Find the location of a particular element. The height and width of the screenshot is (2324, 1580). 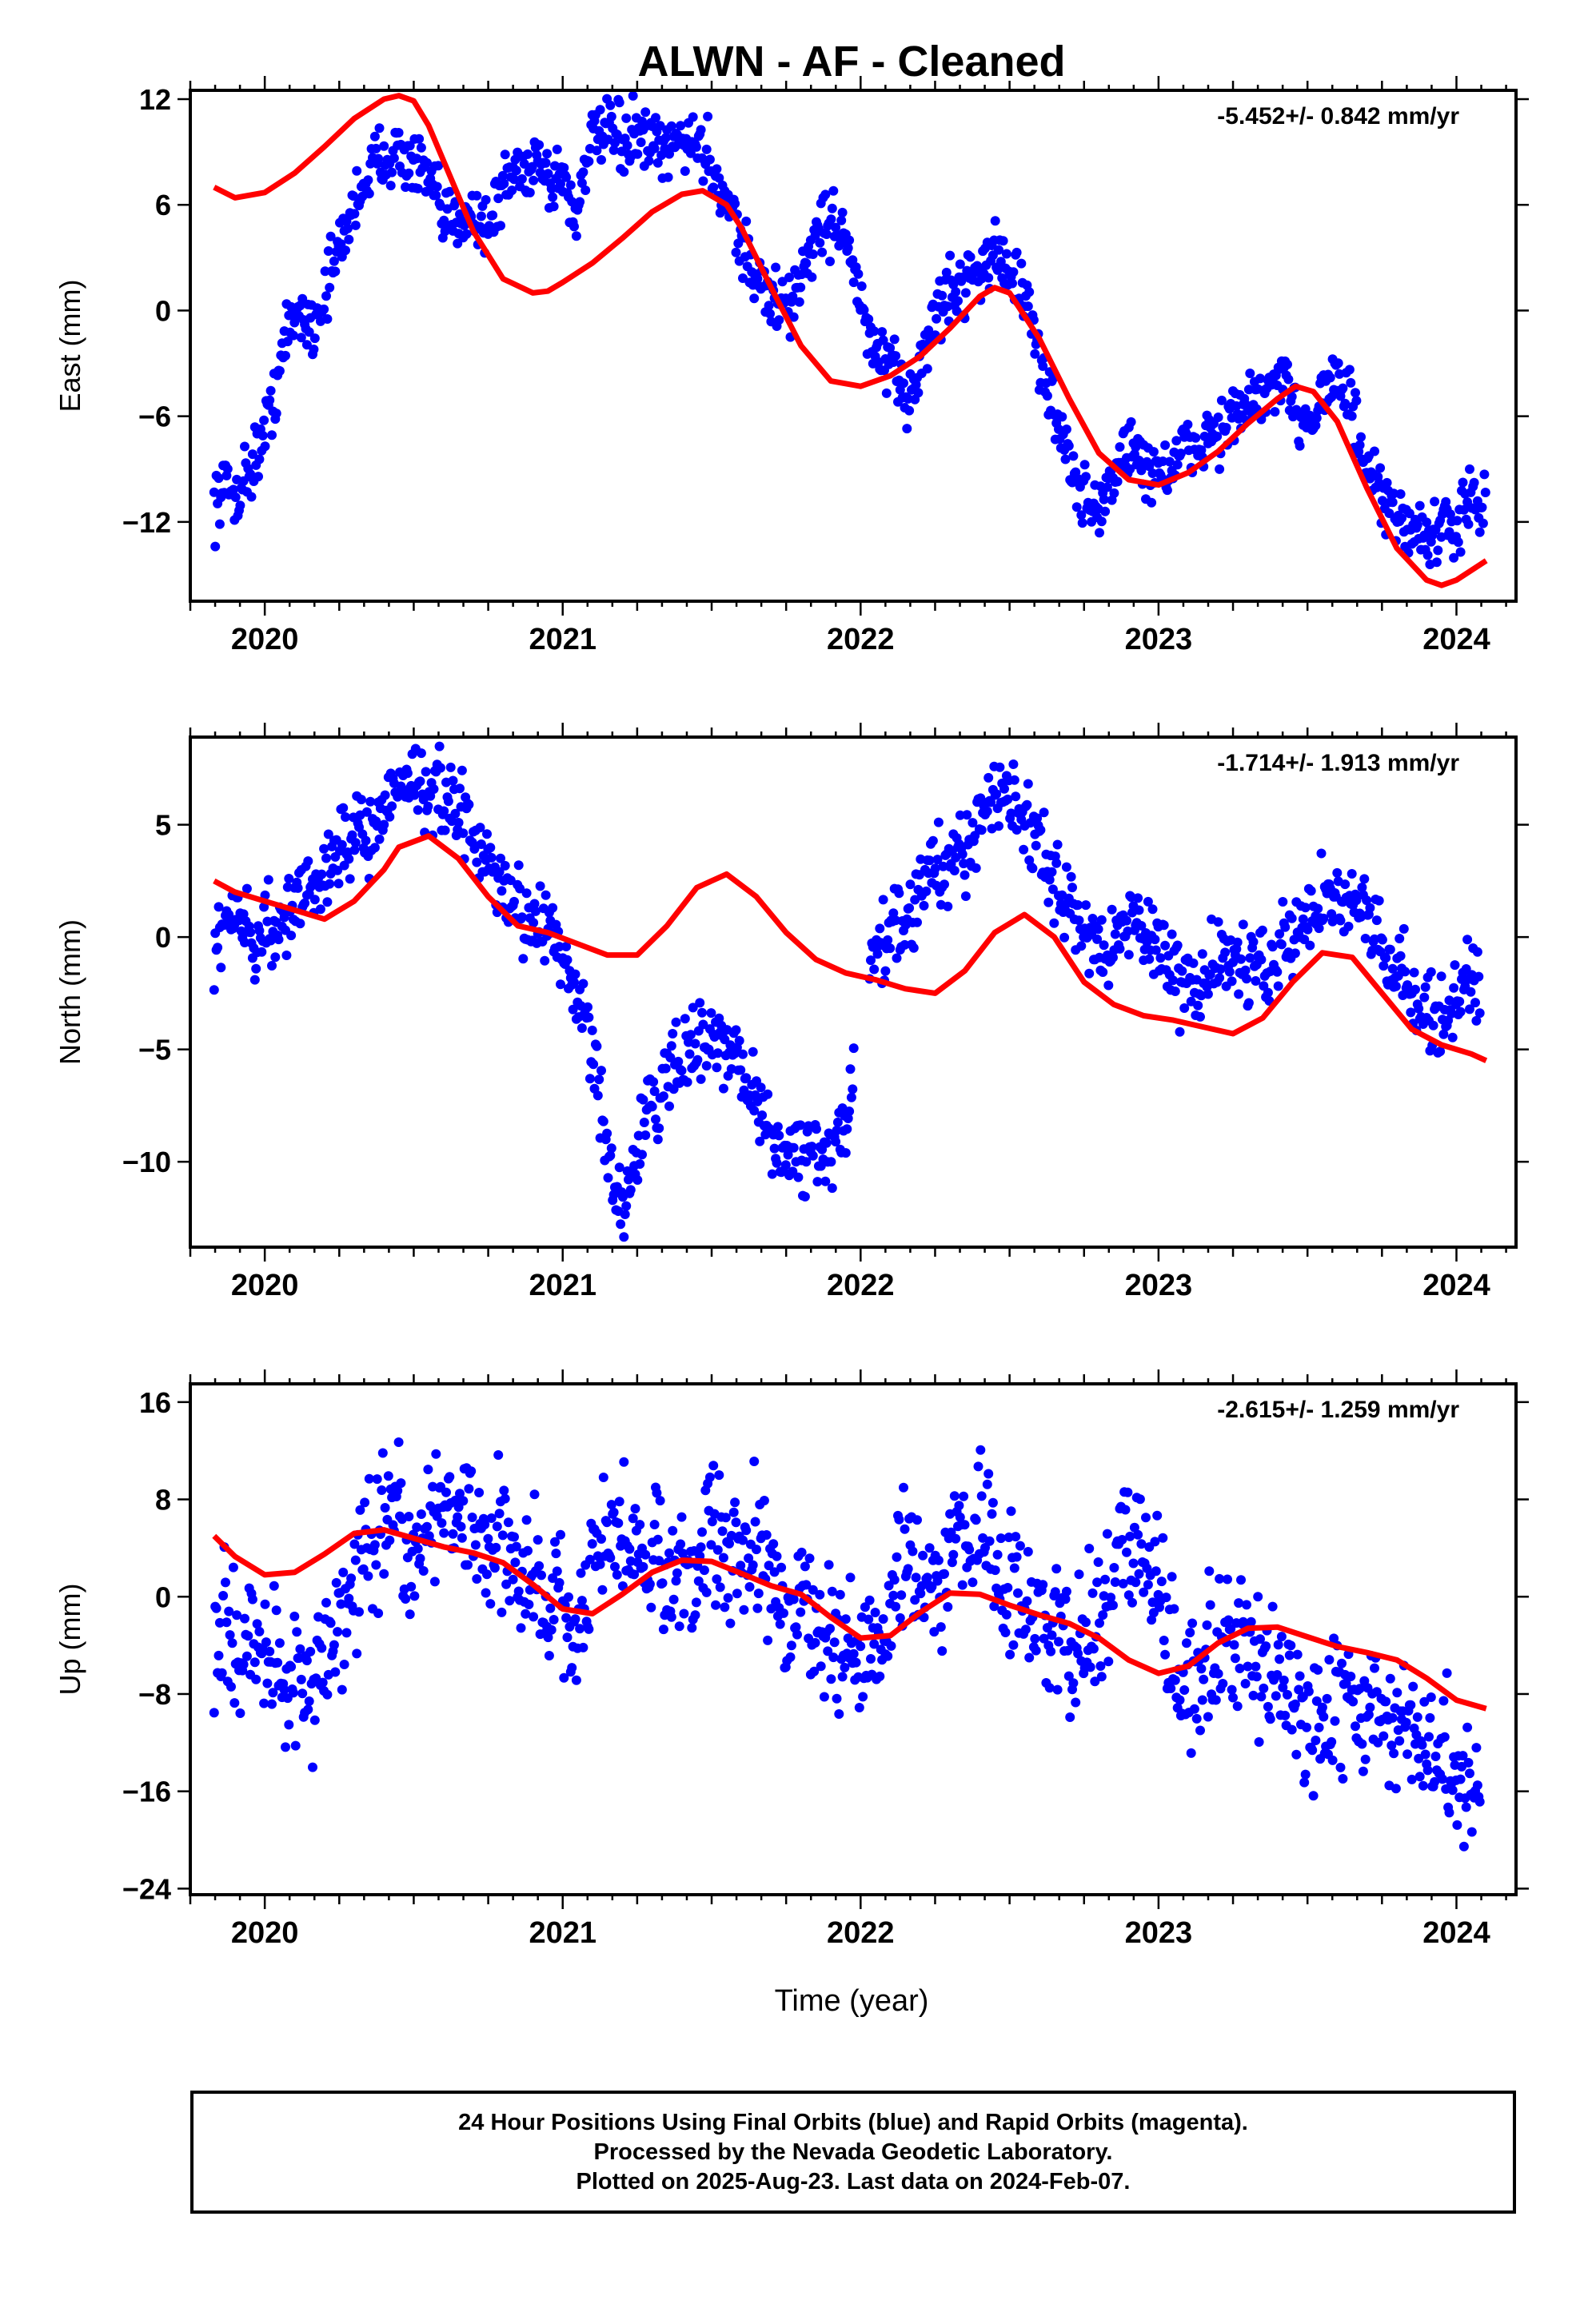

y-tick-label: 8 is located at coordinates (163, 1501).